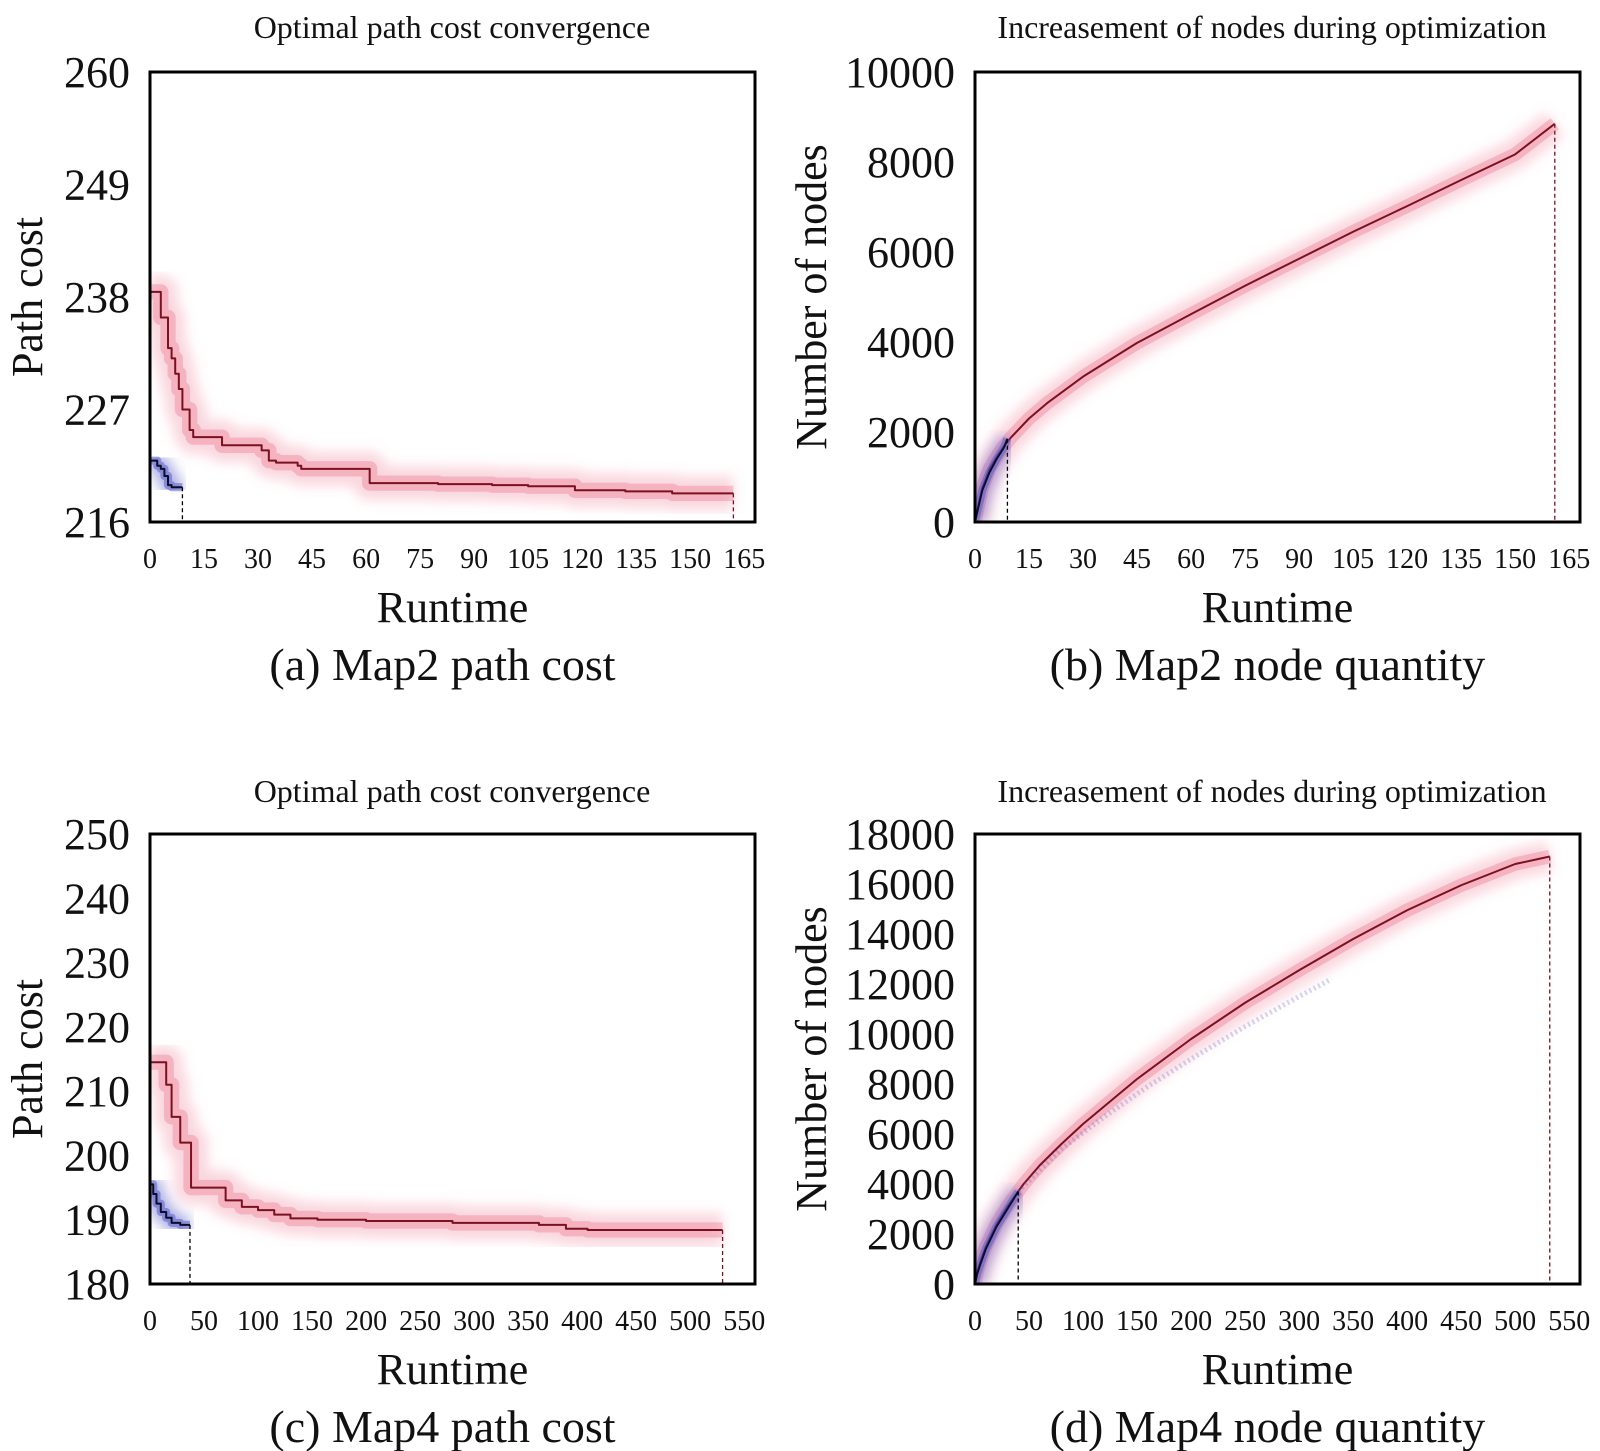 This screenshot has height=1451, width=1600. I want to click on y-tick-label: 230, so click(97, 963).